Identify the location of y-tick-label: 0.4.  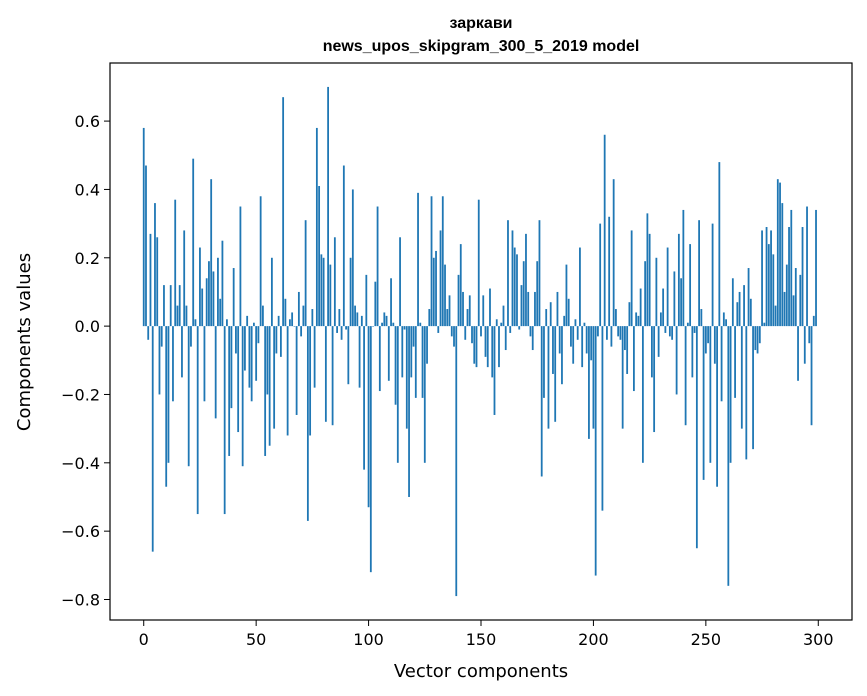
(87, 189).